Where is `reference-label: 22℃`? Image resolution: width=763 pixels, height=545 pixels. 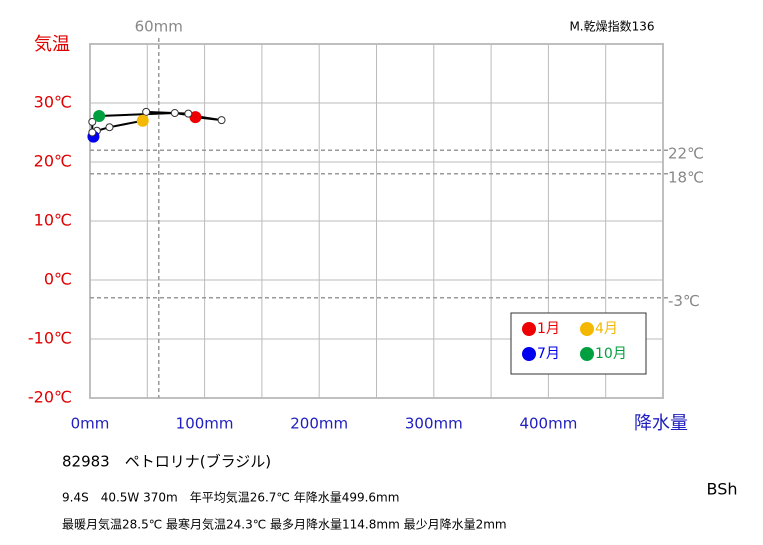 reference-label: 22℃ is located at coordinates (686, 154).